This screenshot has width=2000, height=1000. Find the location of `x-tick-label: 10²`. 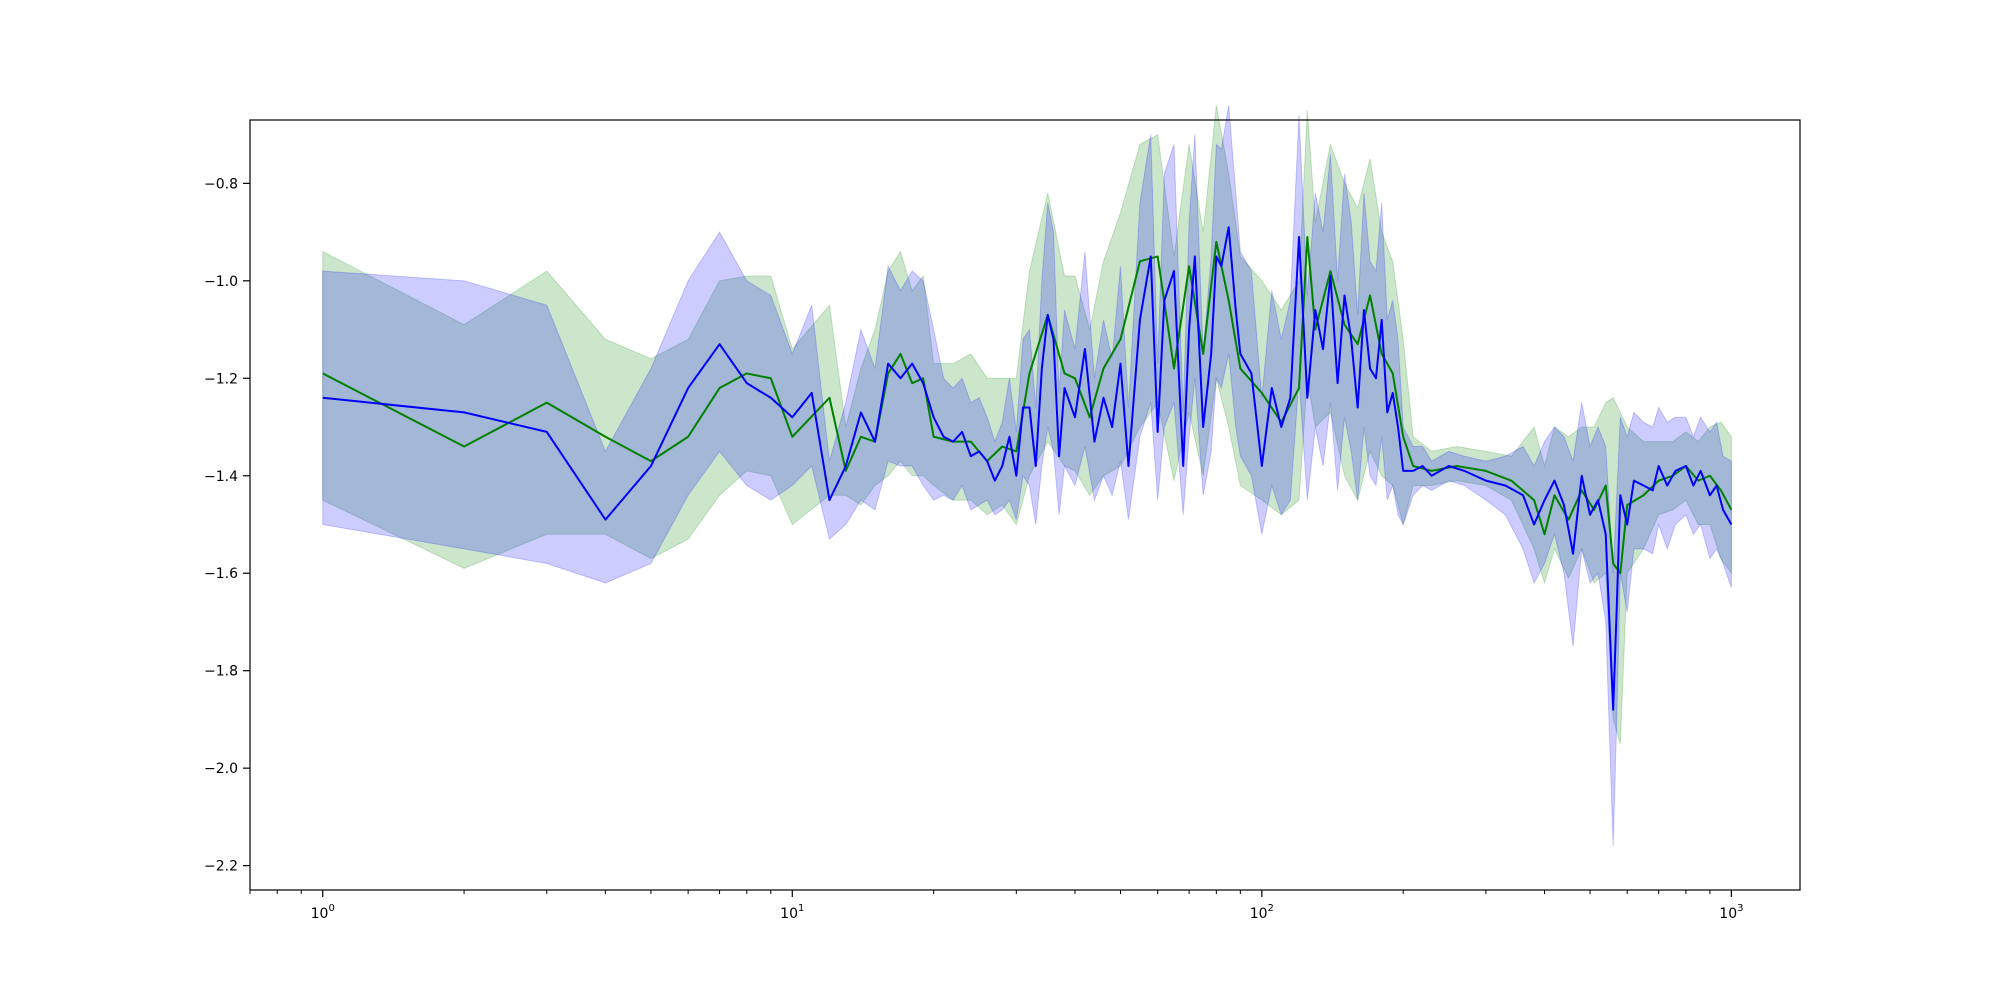

x-tick-label: 10² is located at coordinates (1262, 912).